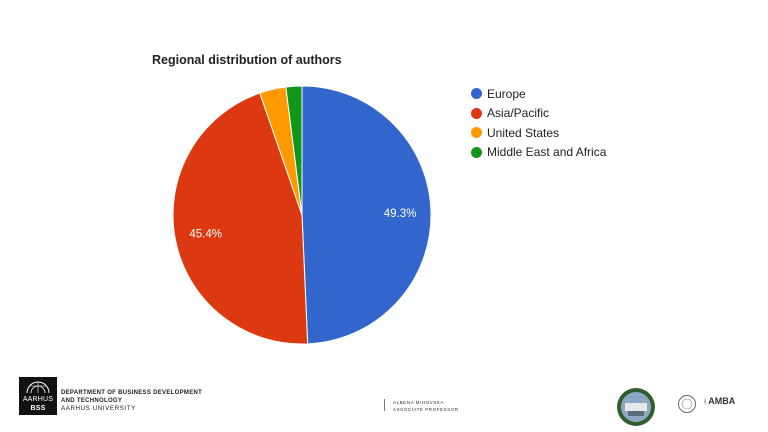 Image resolution: width=768 pixels, height=432 pixels. What do you see at coordinates (476, 152) in the screenshot?
I see `legend-swatch-middle-east-africa` at bounding box center [476, 152].